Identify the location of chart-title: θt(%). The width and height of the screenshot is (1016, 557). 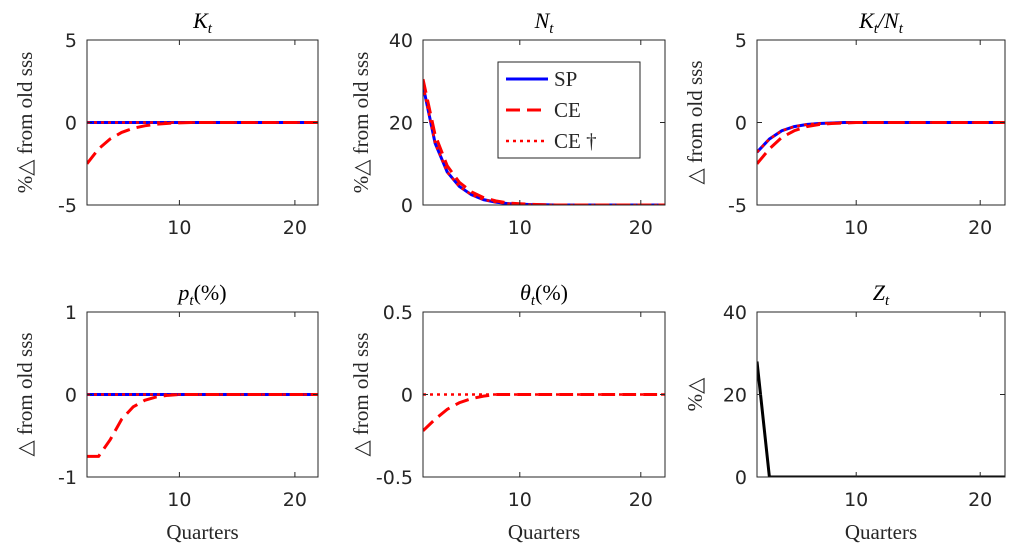
(544, 294).